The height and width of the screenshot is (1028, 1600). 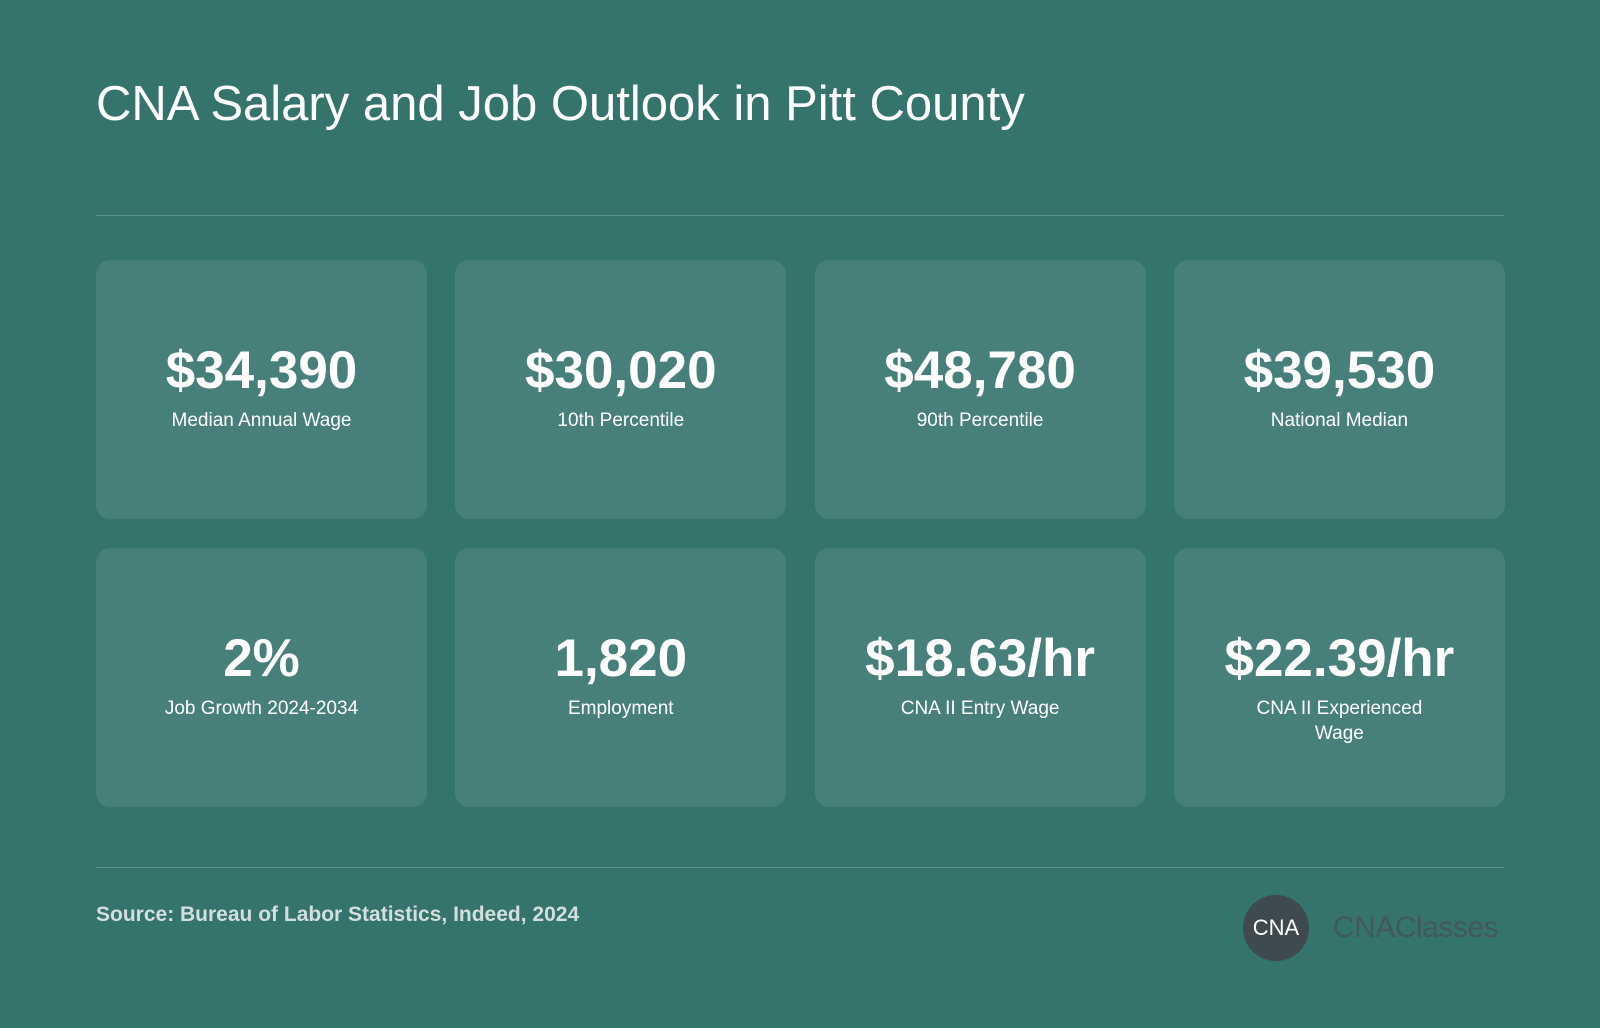 I want to click on stat-value: $22.39/hr, so click(x=1339, y=658).